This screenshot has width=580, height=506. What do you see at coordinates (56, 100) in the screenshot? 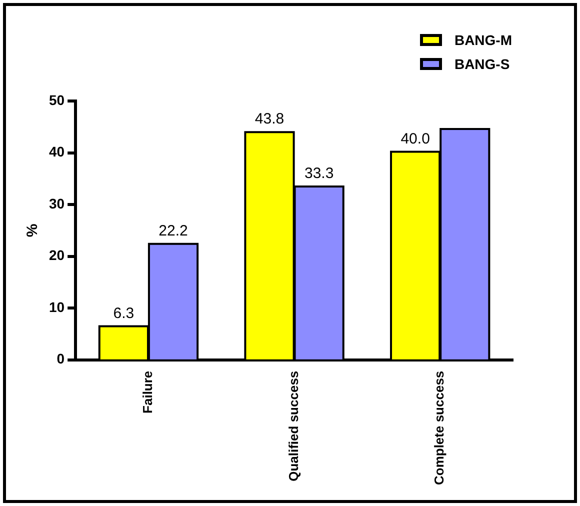
I see `y-tick-label: 50` at bounding box center [56, 100].